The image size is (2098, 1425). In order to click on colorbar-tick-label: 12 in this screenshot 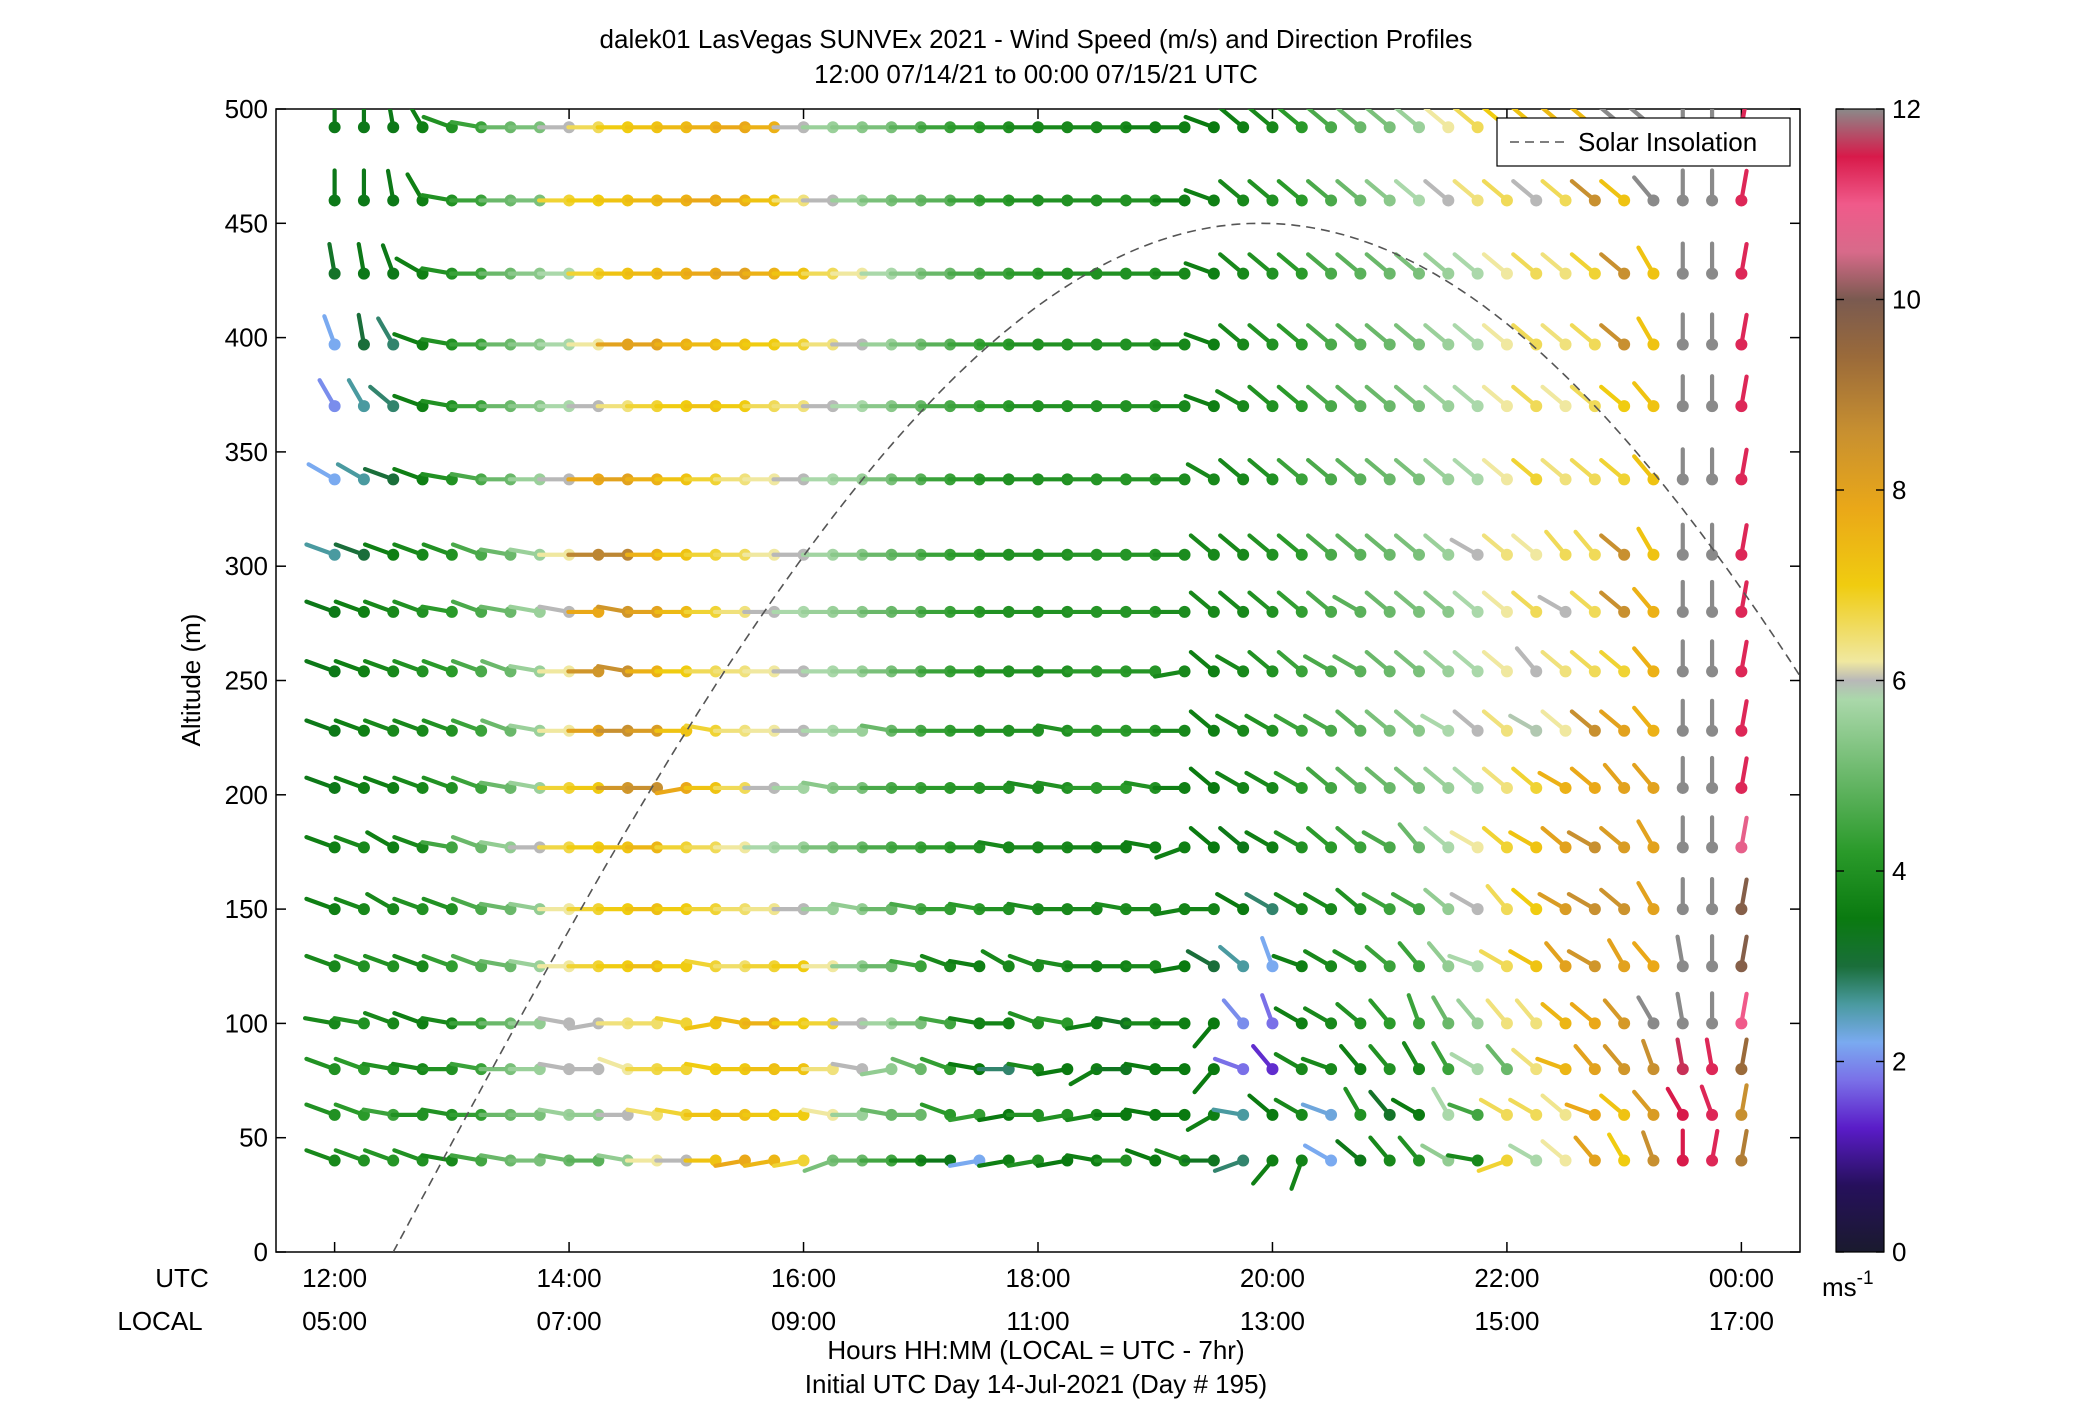, I will do `click(1906, 109)`.